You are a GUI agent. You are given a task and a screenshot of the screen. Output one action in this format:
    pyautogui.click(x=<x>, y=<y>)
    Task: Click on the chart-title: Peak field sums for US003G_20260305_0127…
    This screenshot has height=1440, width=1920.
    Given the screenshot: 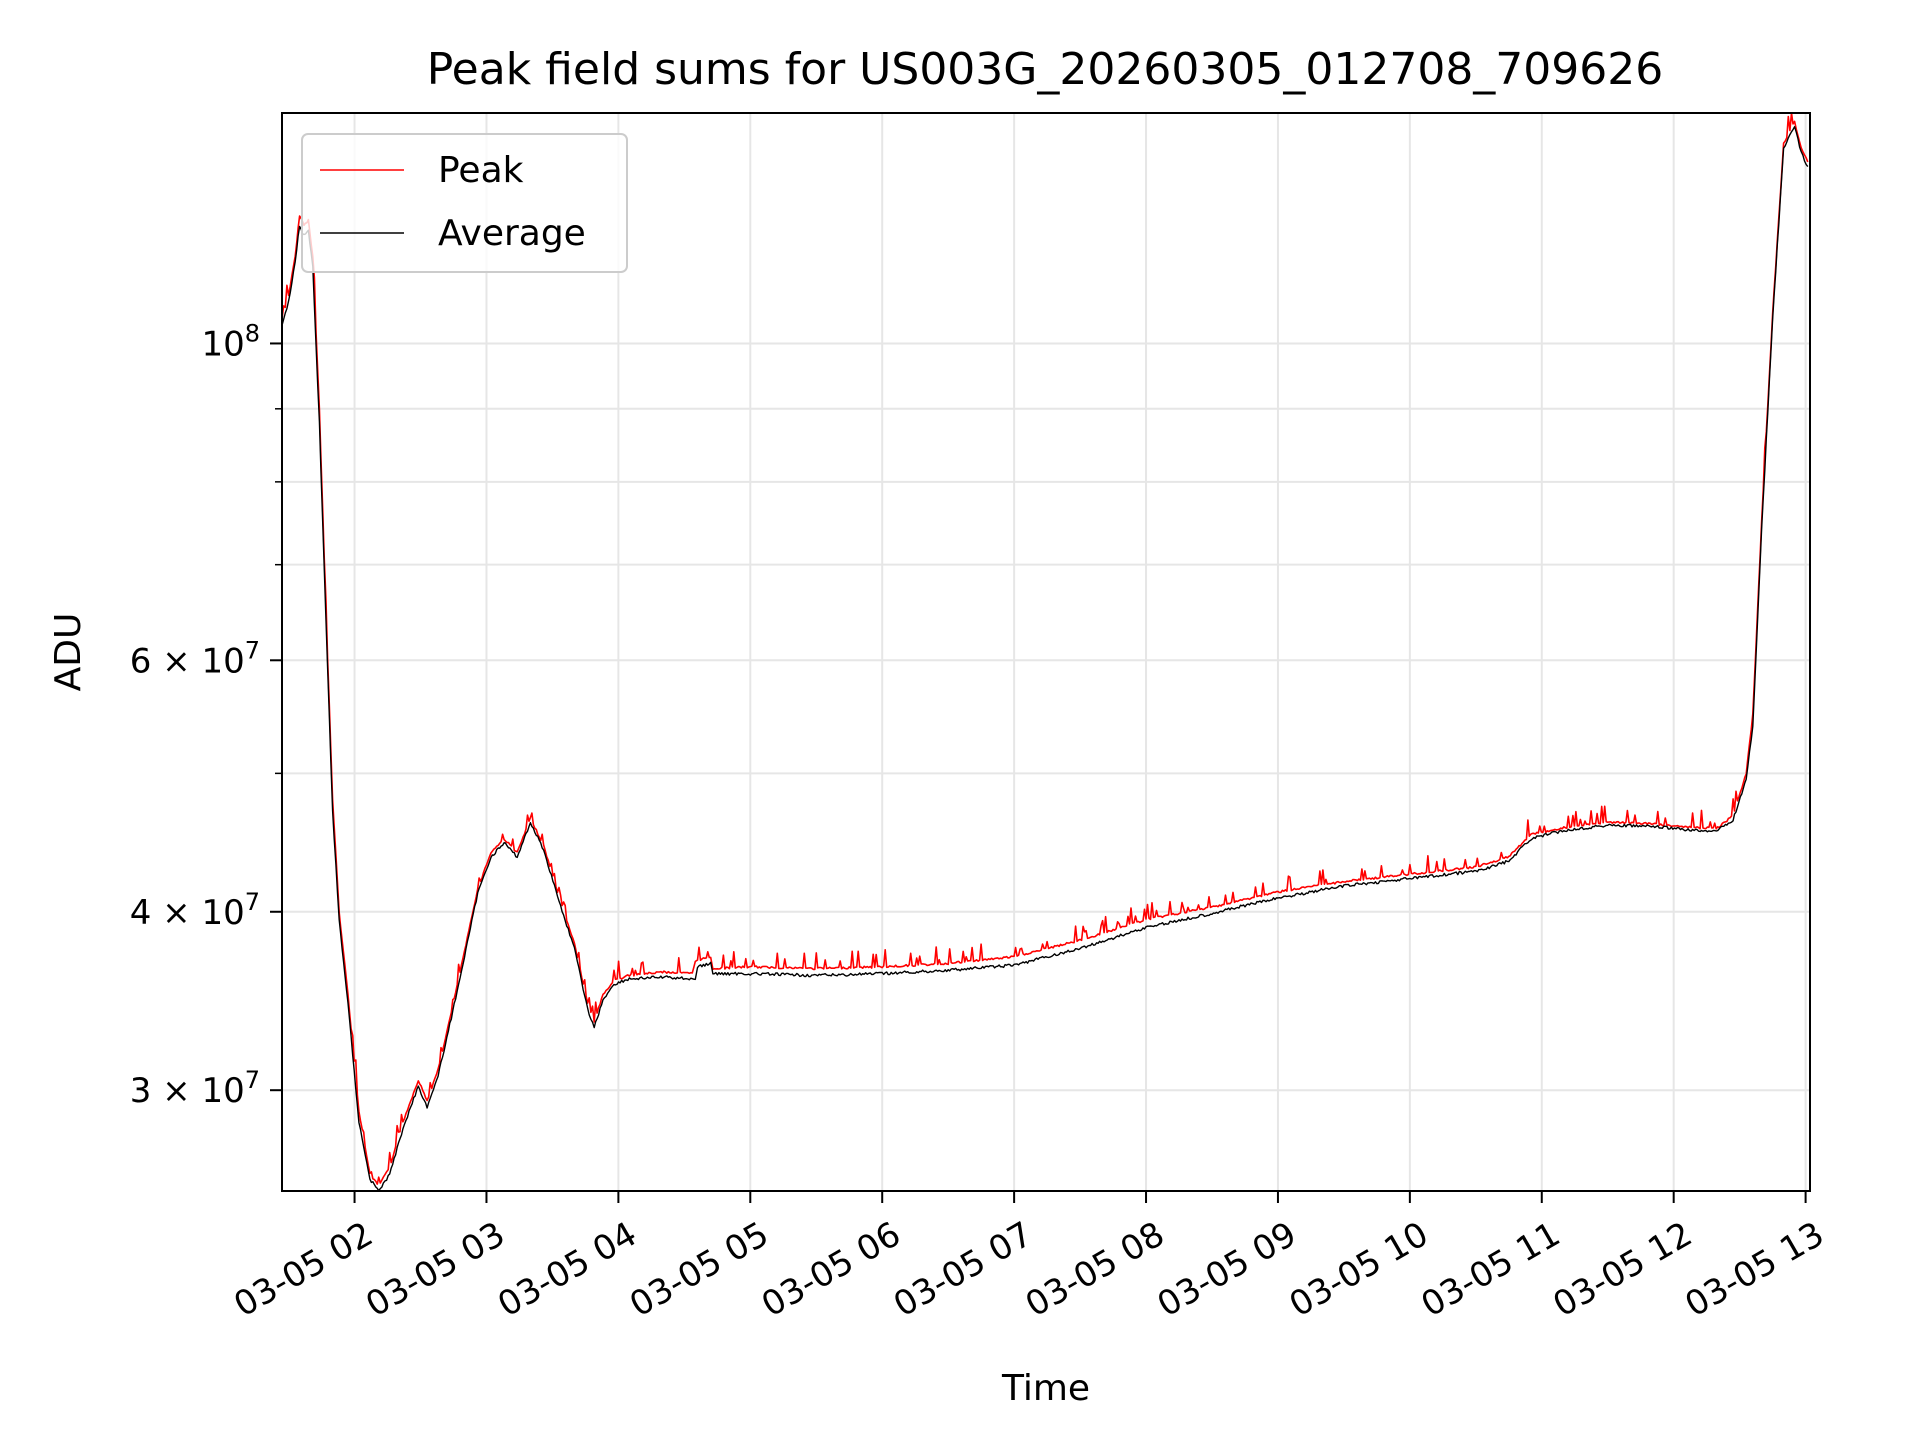 What is the action you would take?
    pyautogui.click(x=1045, y=69)
    